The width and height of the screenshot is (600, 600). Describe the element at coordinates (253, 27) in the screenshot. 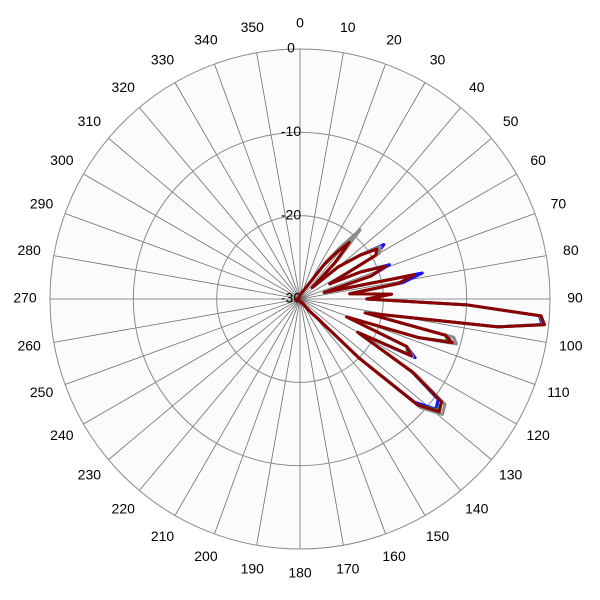

I see `angle-label: 350` at that location.